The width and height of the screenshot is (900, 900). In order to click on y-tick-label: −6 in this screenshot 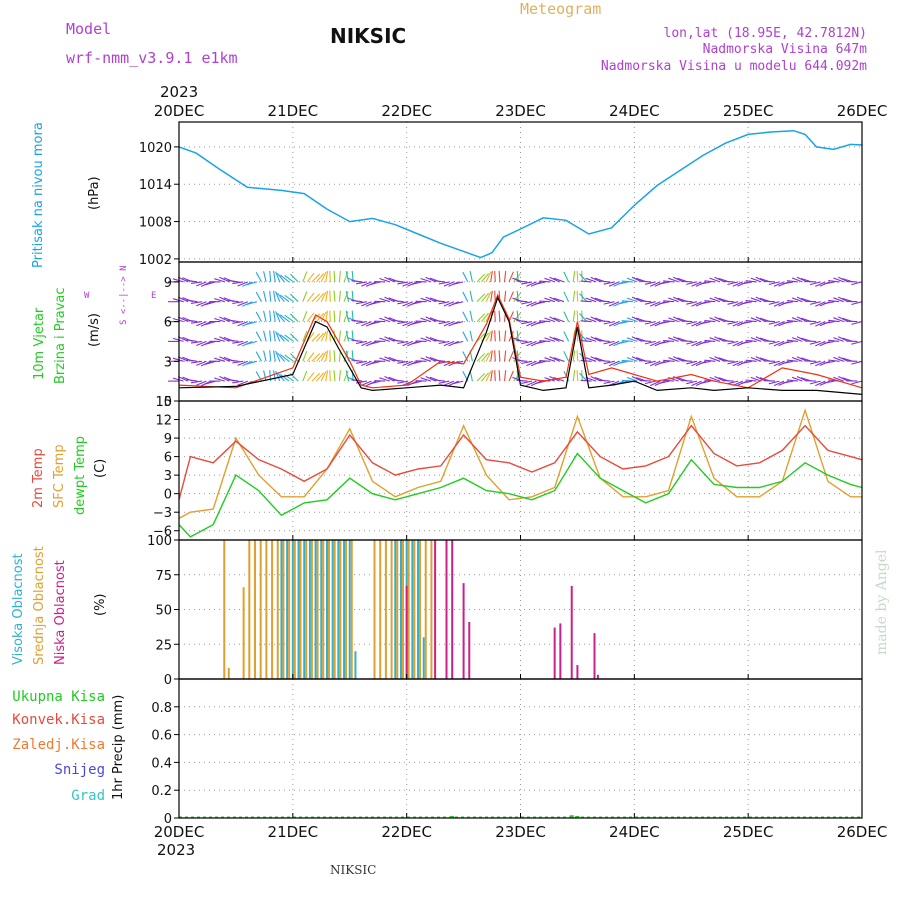, I will do `click(162, 532)`.